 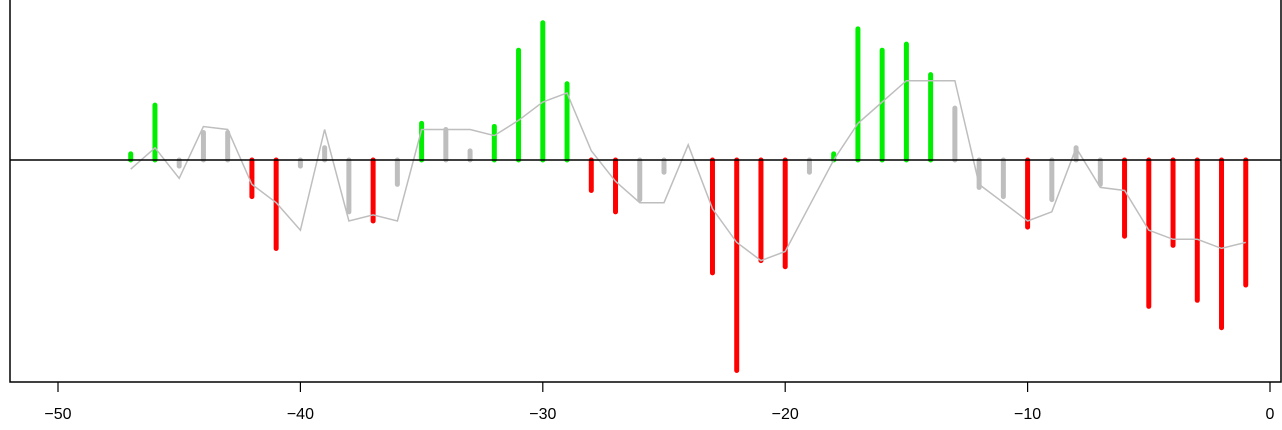 I want to click on x-tick-label: −10, so click(x=1027, y=414).